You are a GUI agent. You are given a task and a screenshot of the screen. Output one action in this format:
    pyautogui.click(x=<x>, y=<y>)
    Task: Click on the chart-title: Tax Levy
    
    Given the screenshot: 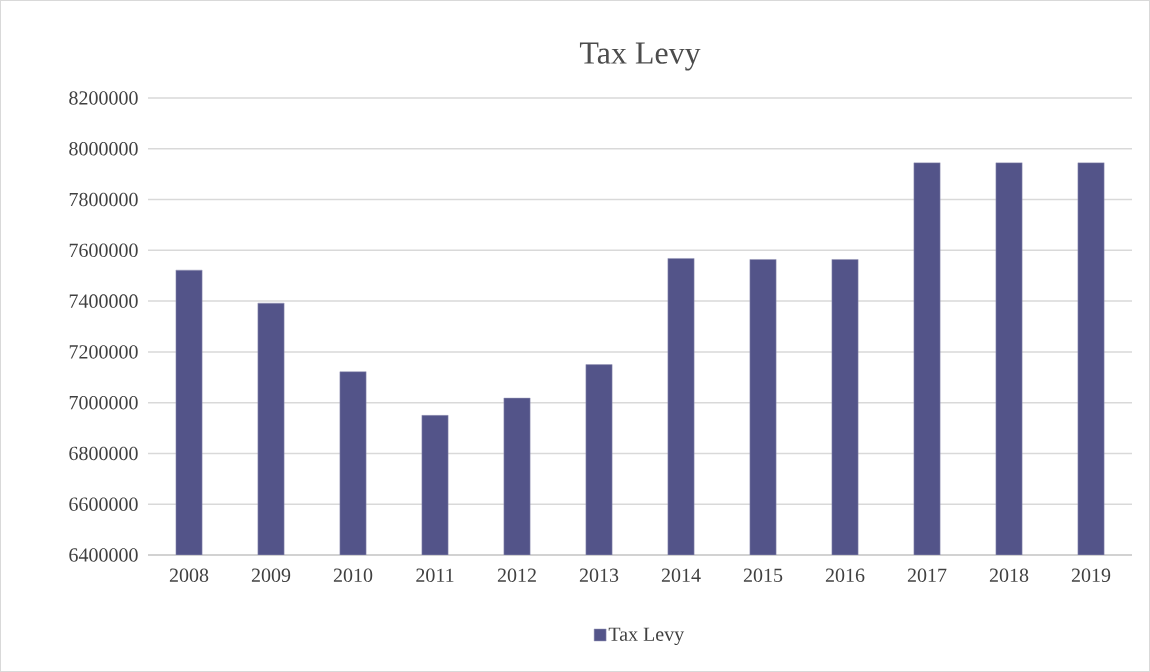 What is the action you would take?
    pyautogui.click(x=640, y=56)
    